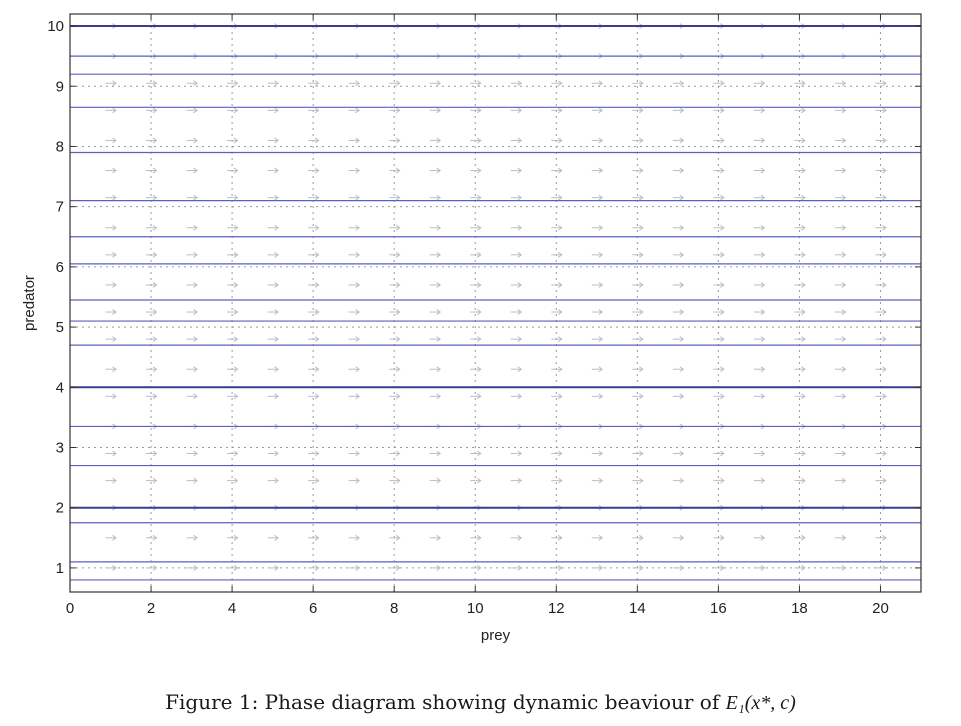 The height and width of the screenshot is (726, 961). What do you see at coordinates (55, 26) in the screenshot?
I see `y-tick-label: 10` at bounding box center [55, 26].